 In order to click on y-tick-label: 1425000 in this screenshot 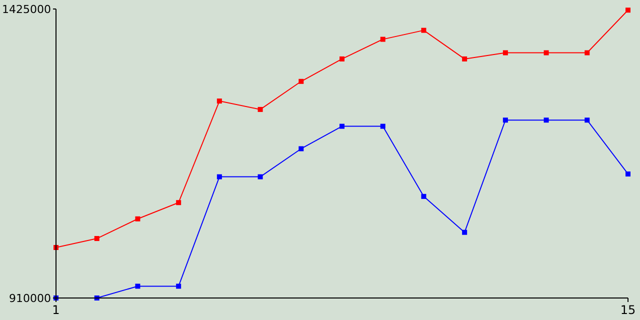, I will do `click(26, 9)`.